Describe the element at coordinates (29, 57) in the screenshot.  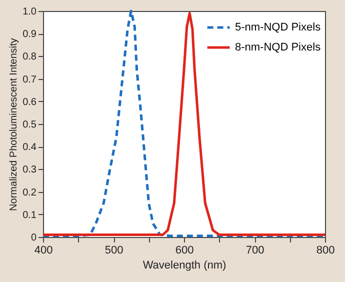
I see `y-tick-label: 0.8` at that location.